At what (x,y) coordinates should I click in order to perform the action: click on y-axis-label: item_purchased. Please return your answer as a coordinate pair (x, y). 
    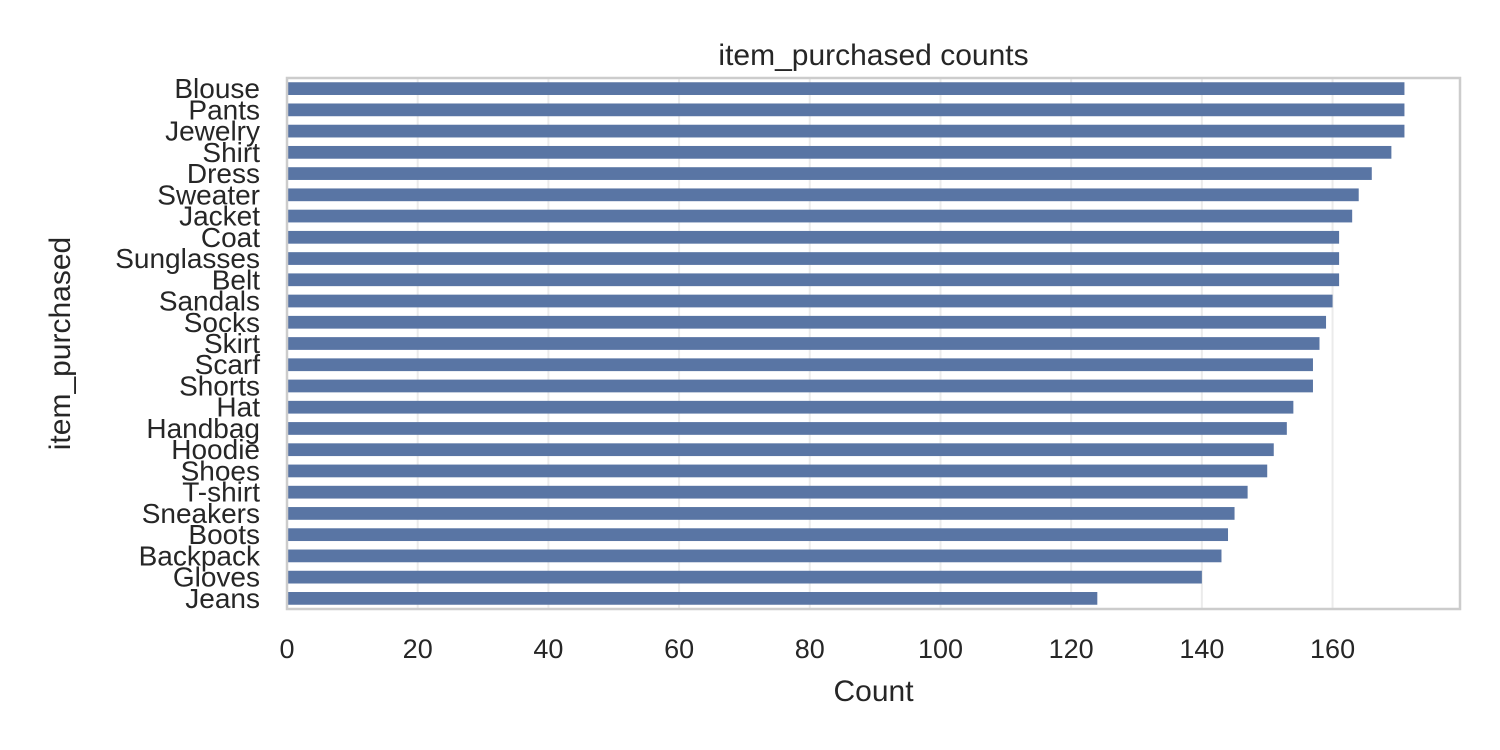
    Looking at the image, I should click on (60, 343).